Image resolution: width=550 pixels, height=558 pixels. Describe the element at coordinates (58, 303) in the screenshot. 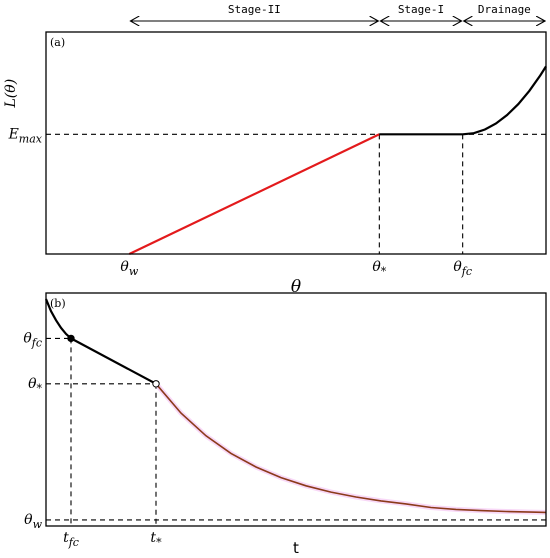

I see `panel-b-label: (b)` at that location.